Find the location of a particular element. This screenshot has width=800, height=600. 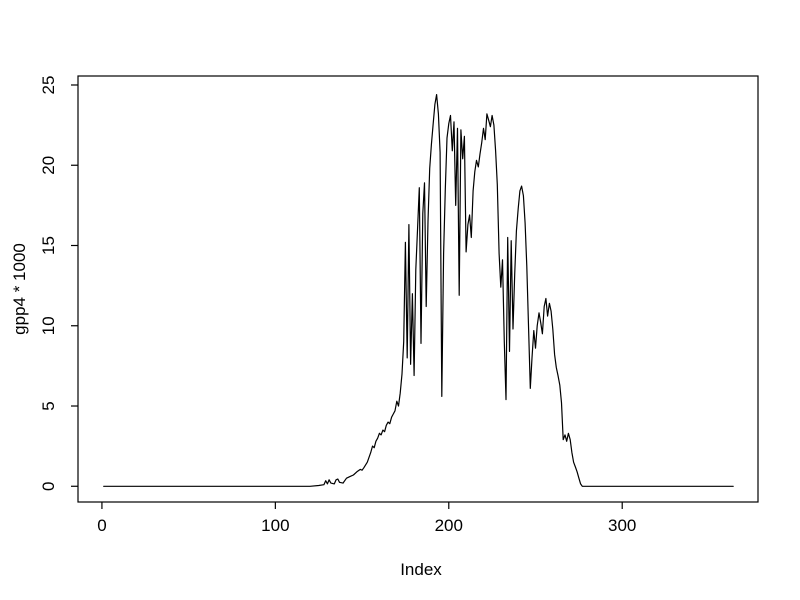

y-tick-label: 5 is located at coordinates (48, 405).